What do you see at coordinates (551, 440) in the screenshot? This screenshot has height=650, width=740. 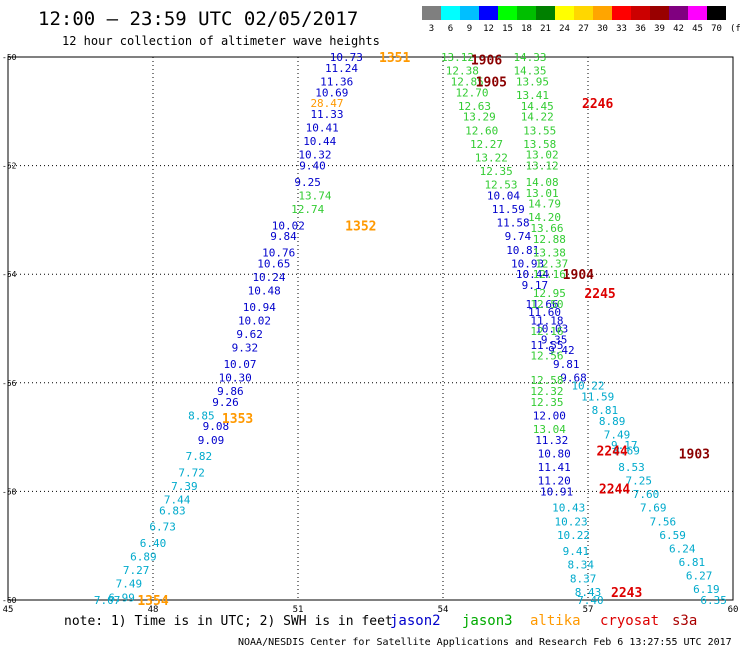 I see `point-jason2: 11.32` at bounding box center [551, 440].